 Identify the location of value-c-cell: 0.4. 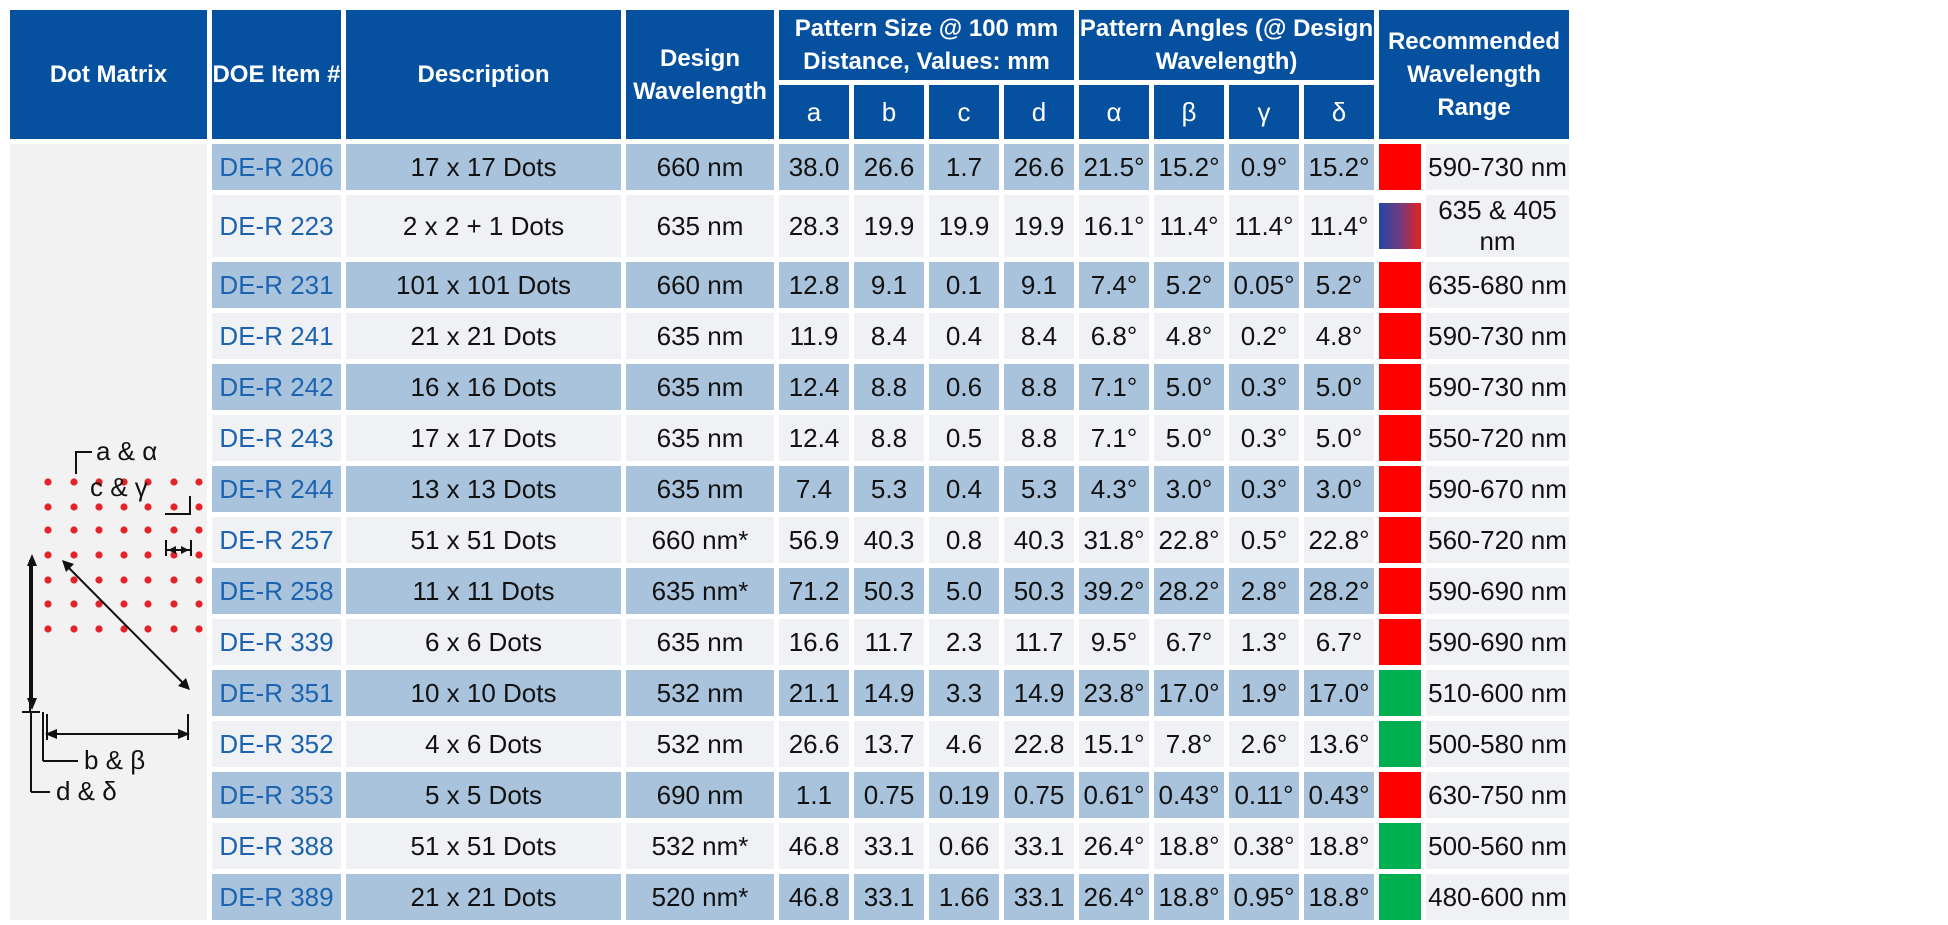
(964, 489).